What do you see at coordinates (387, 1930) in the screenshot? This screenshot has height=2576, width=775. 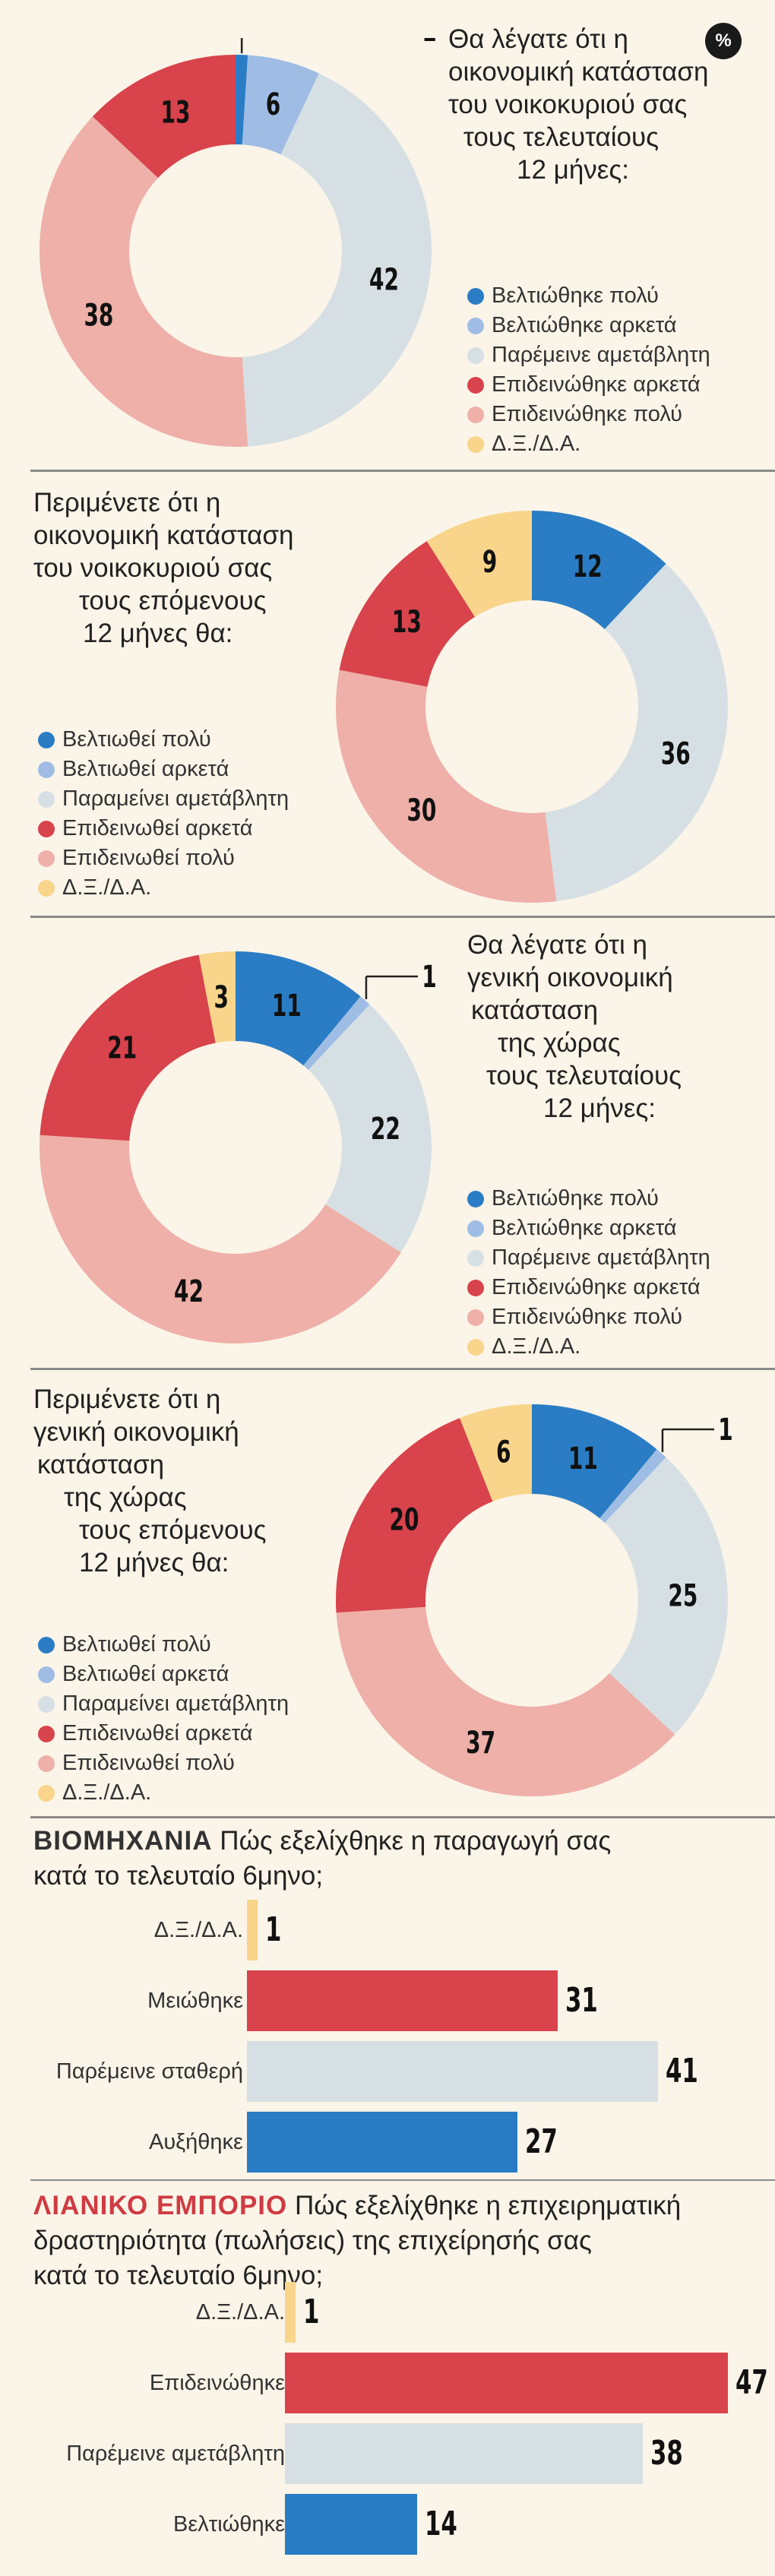 I see `bar-row: Δ.Ξ./Δ.Α. 1` at bounding box center [387, 1930].